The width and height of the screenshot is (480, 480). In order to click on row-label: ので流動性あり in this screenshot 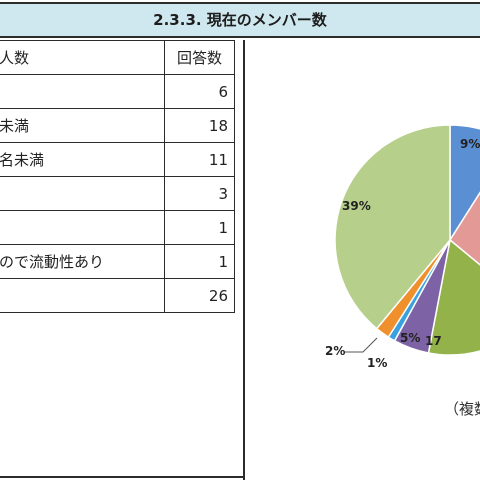, I will do `click(82, 261)`.